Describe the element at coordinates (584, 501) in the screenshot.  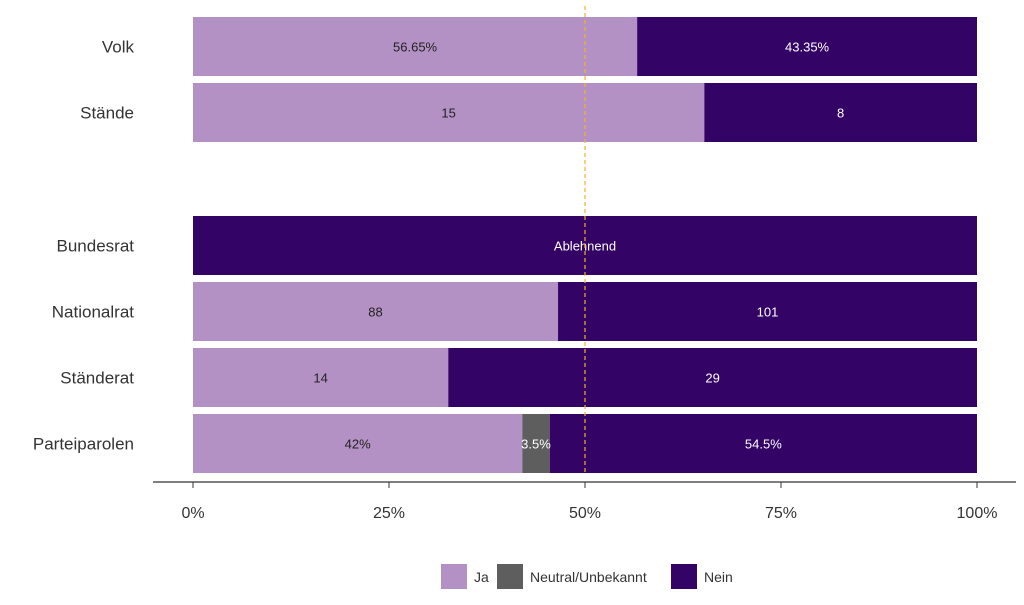
I see `x-axis: 0% 25% 50% 75% 100%` at that location.